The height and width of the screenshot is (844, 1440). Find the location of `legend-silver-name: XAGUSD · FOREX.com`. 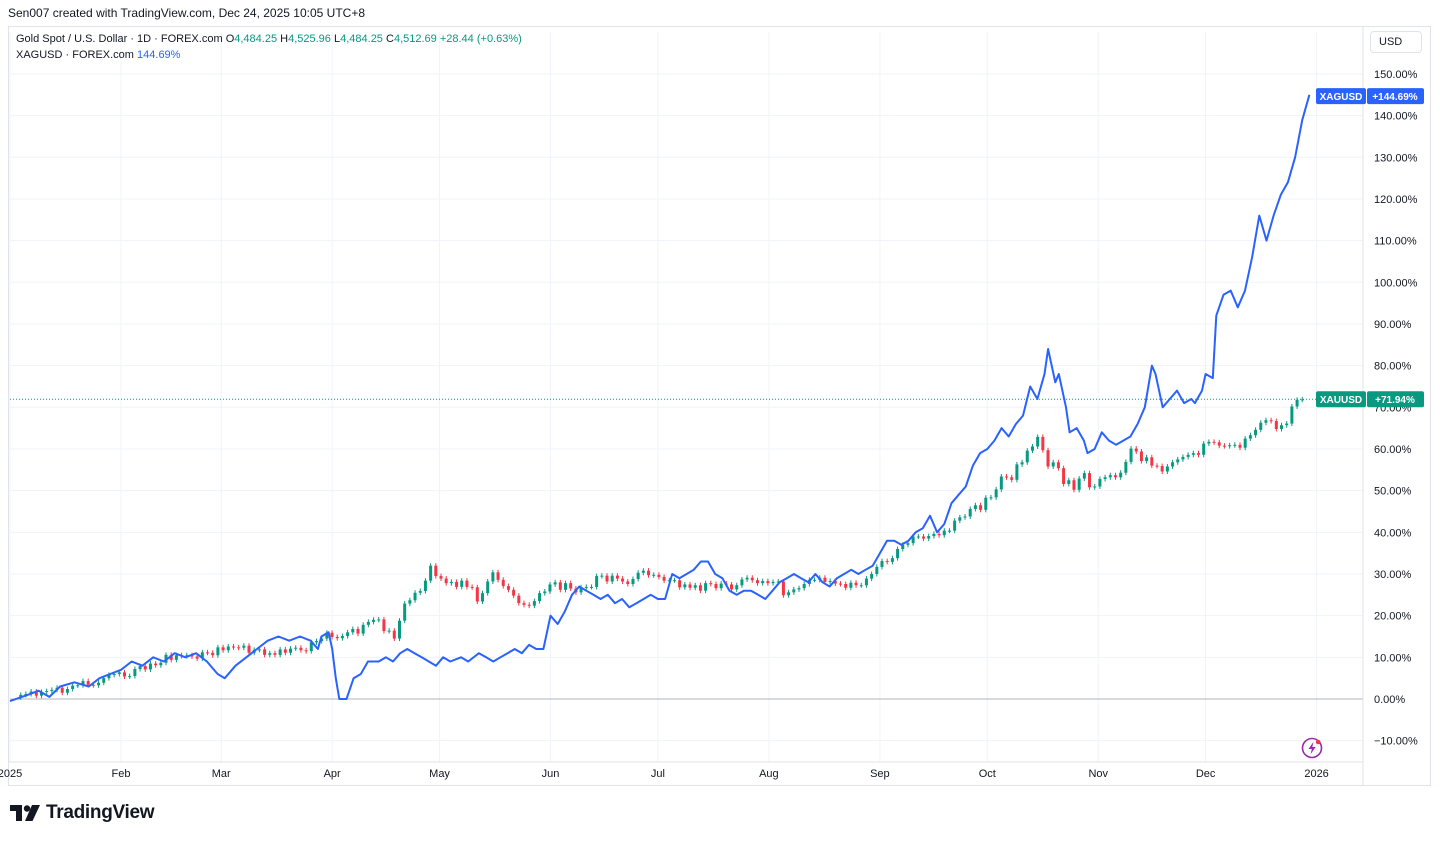

legend-silver-name: XAGUSD · FOREX.com is located at coordinates (75, 55).